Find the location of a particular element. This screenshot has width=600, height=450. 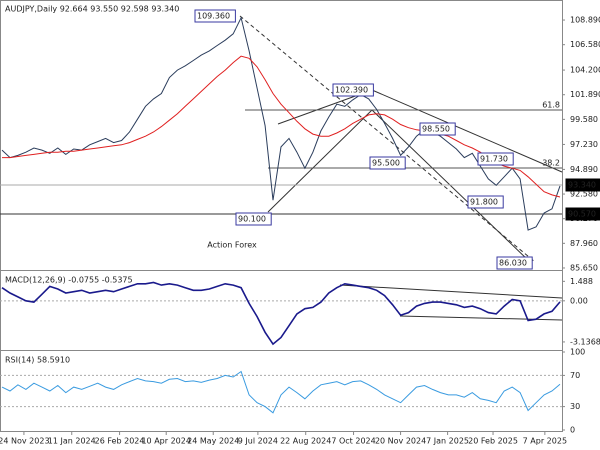

fib-label: 38.2 is located at coordinates (551, 163).